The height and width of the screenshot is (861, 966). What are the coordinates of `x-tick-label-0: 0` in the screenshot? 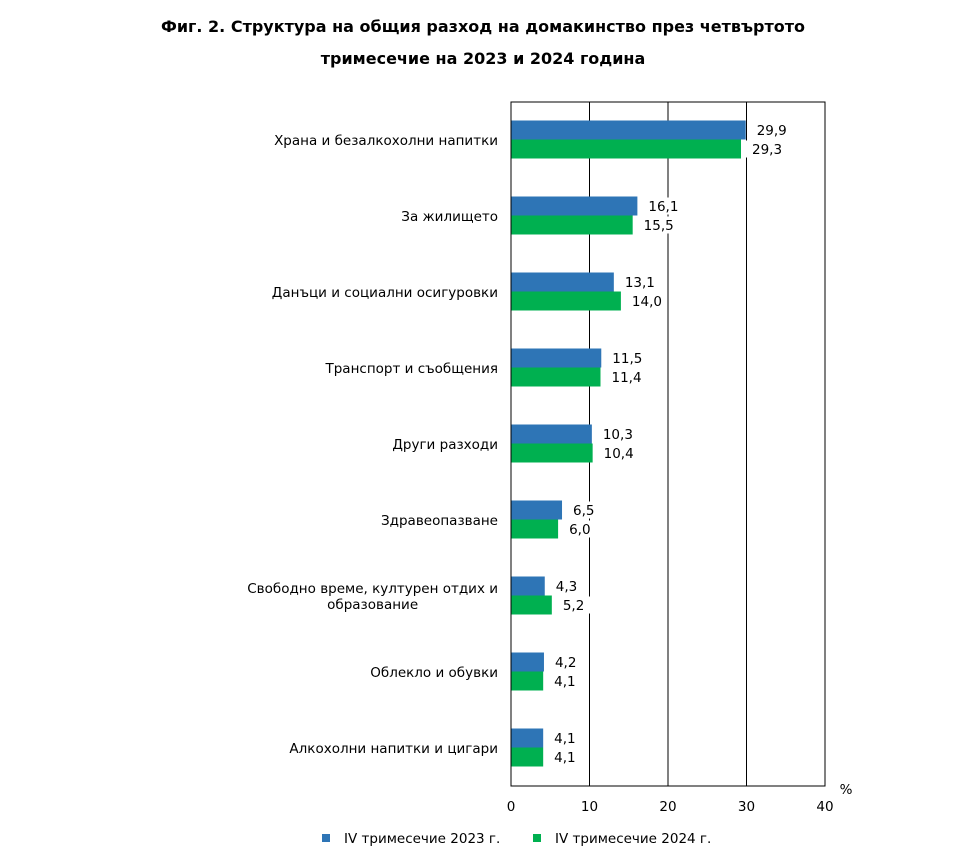 It's located at (511, 807).